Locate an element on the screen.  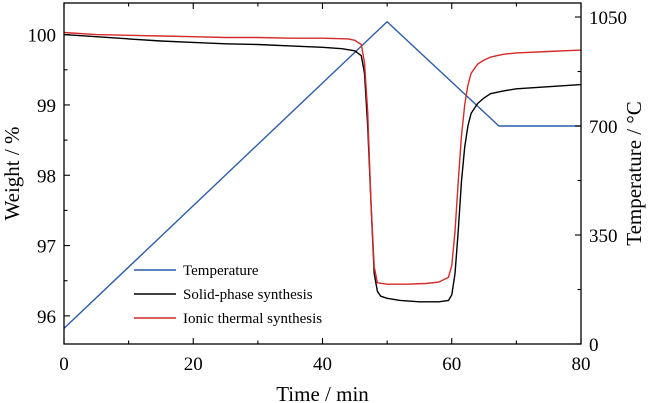
y-right-axis-title: Temperature / °C is located at coordinates (634, 173).